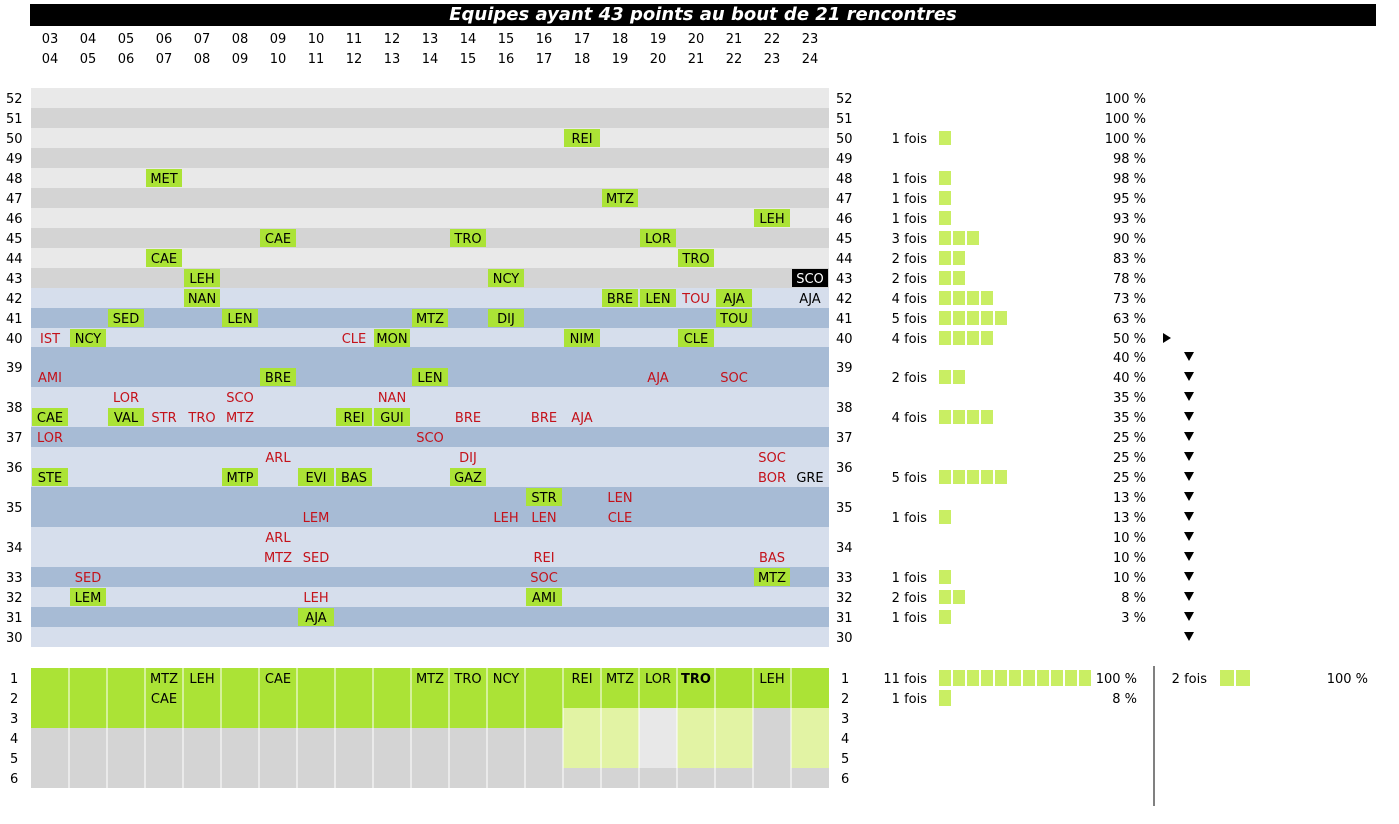  I want to click on rank-label-right: 2, so click(845, 699).